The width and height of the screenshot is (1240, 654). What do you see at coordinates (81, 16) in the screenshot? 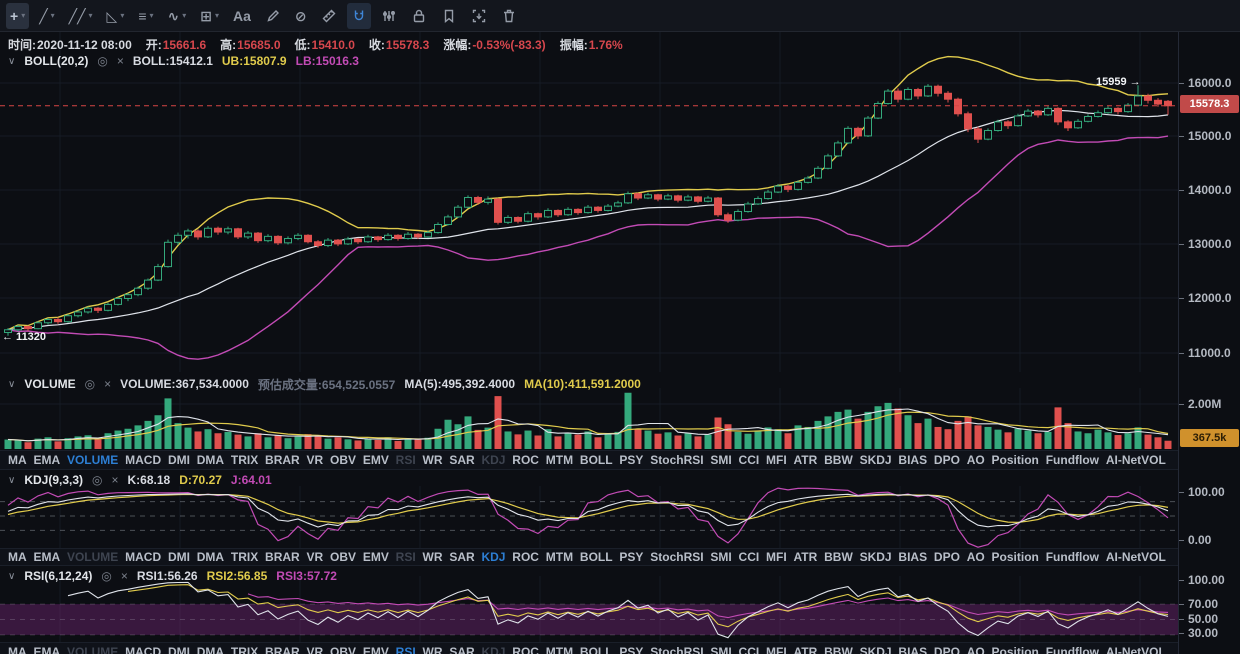
I see `parallel-channel-tool: ╱╱ ▾` at bounding box center [81, 16].